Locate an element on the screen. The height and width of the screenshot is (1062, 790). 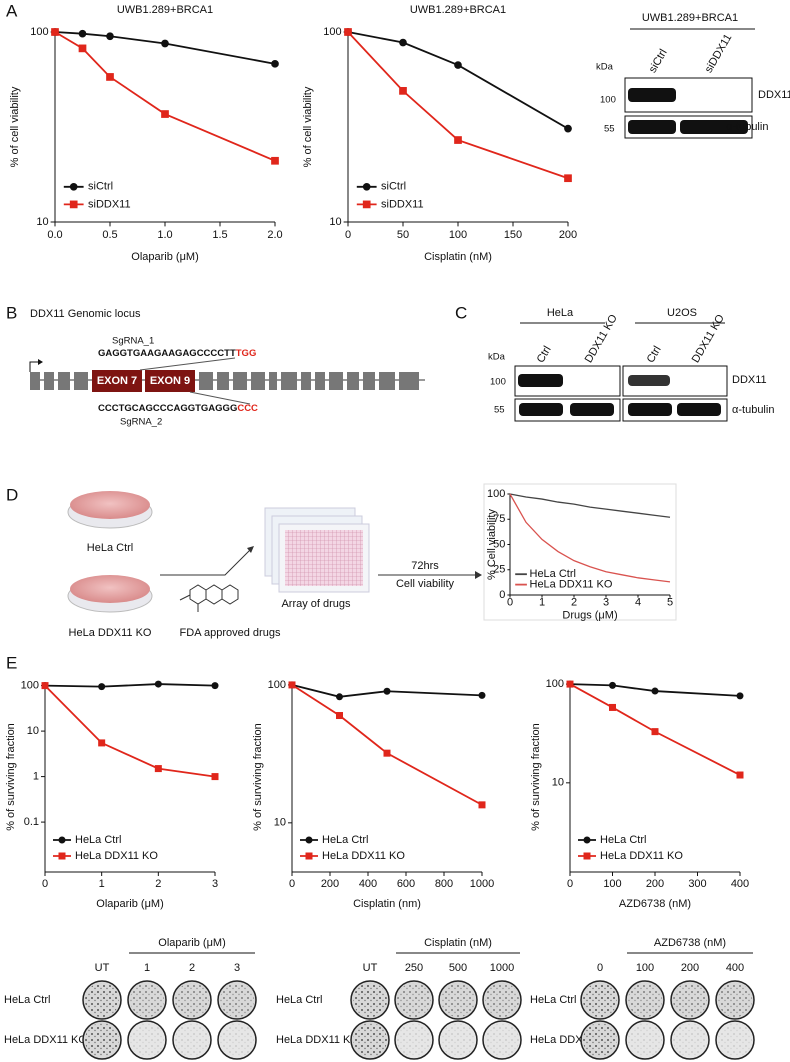
x-tick-label: 1.5 is located at coordinates (219, 235).